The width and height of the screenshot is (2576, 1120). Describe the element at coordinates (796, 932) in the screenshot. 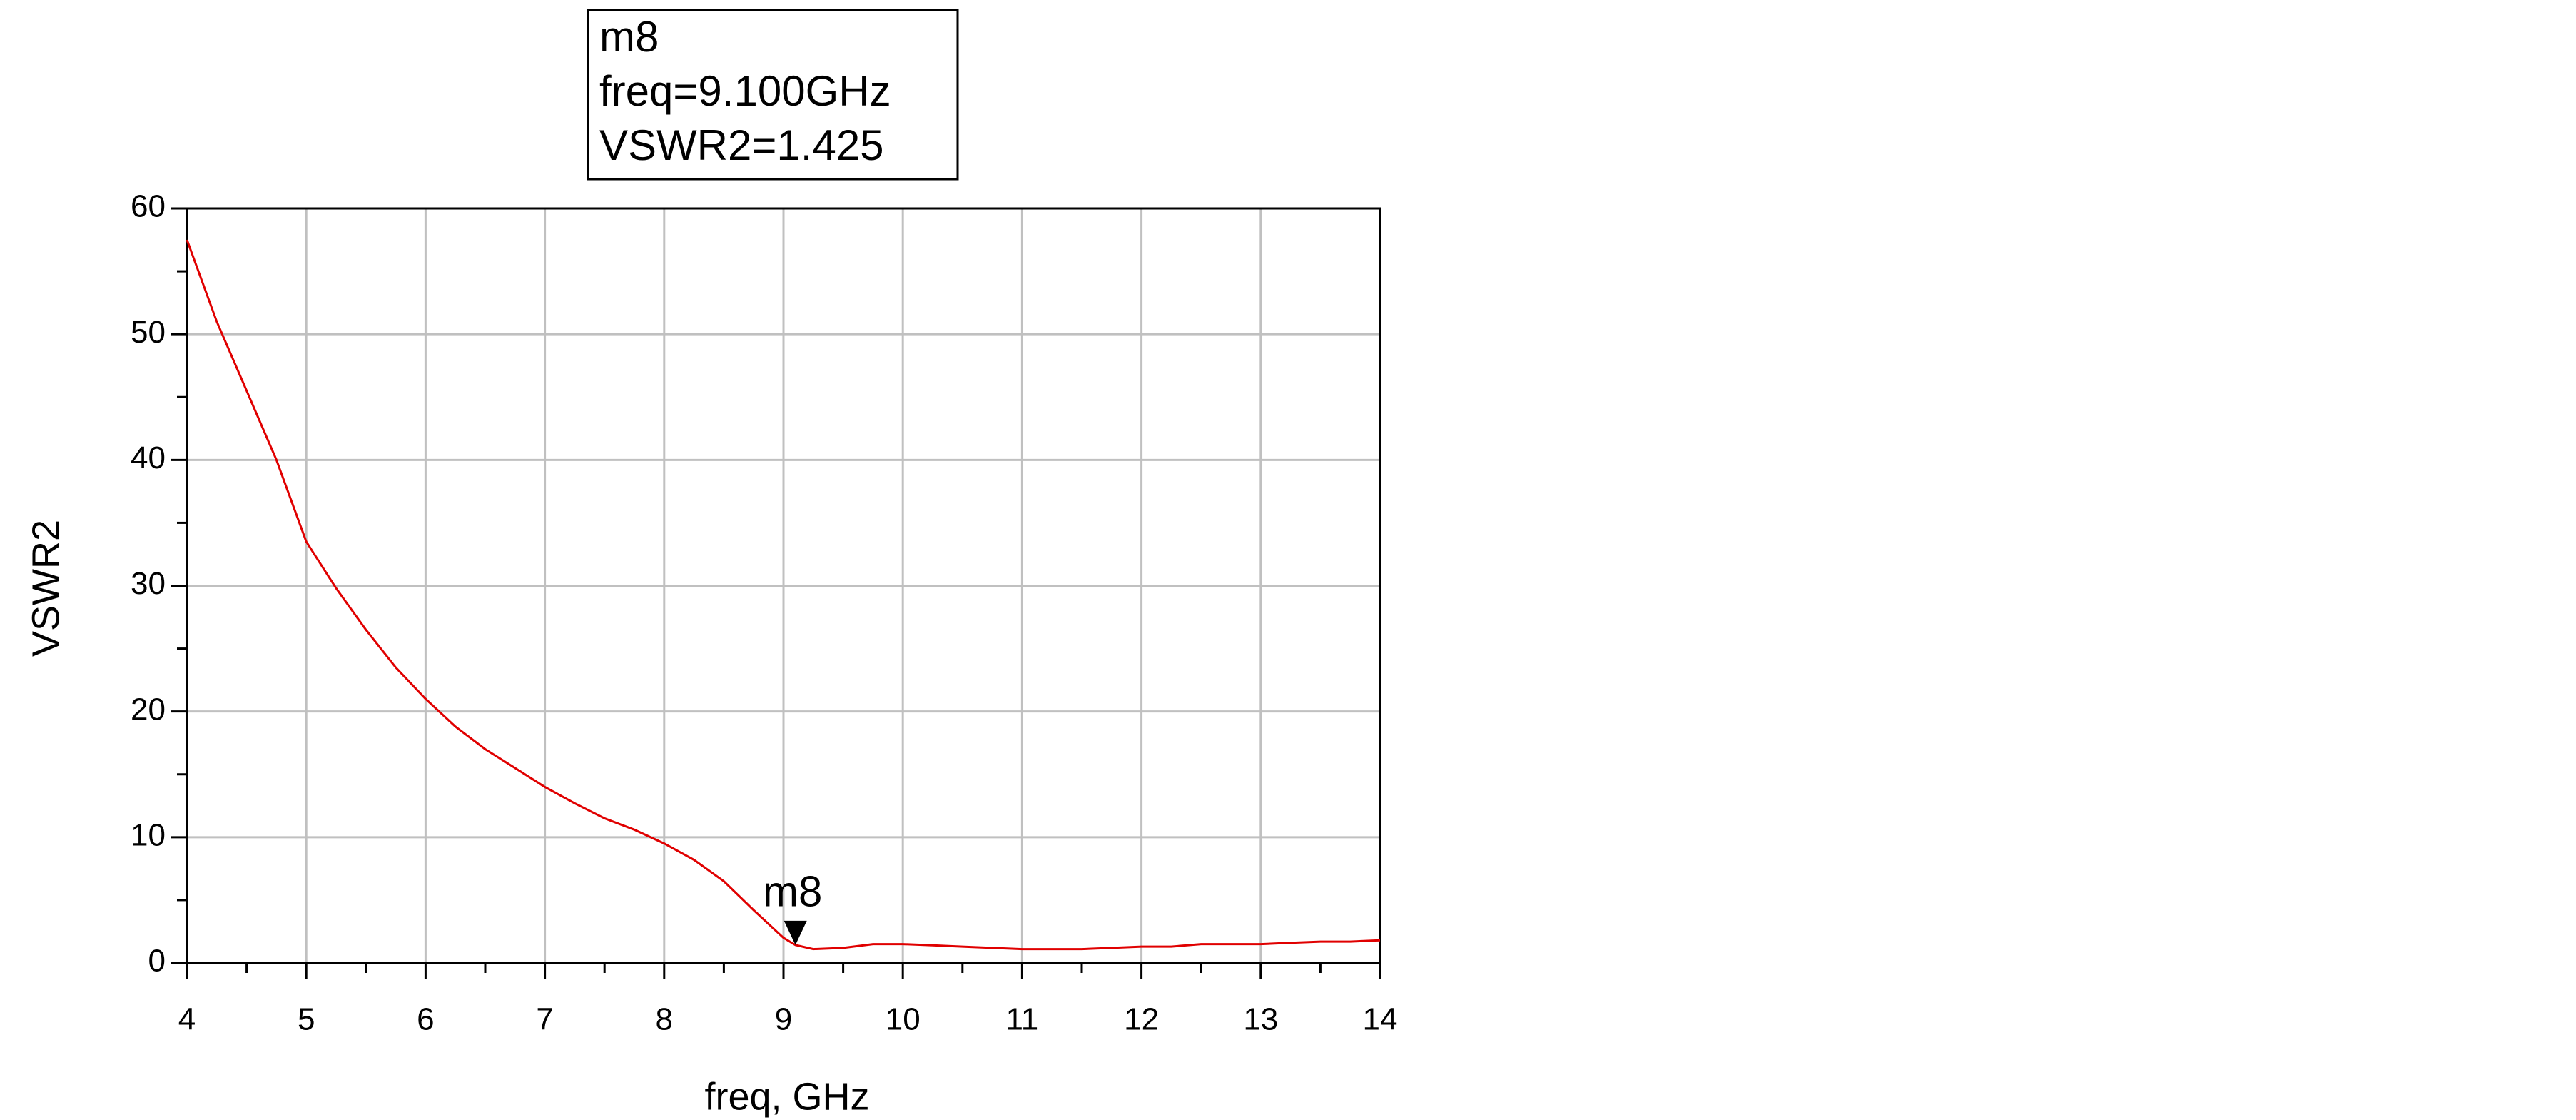

I see `marker-triangle` at that location.